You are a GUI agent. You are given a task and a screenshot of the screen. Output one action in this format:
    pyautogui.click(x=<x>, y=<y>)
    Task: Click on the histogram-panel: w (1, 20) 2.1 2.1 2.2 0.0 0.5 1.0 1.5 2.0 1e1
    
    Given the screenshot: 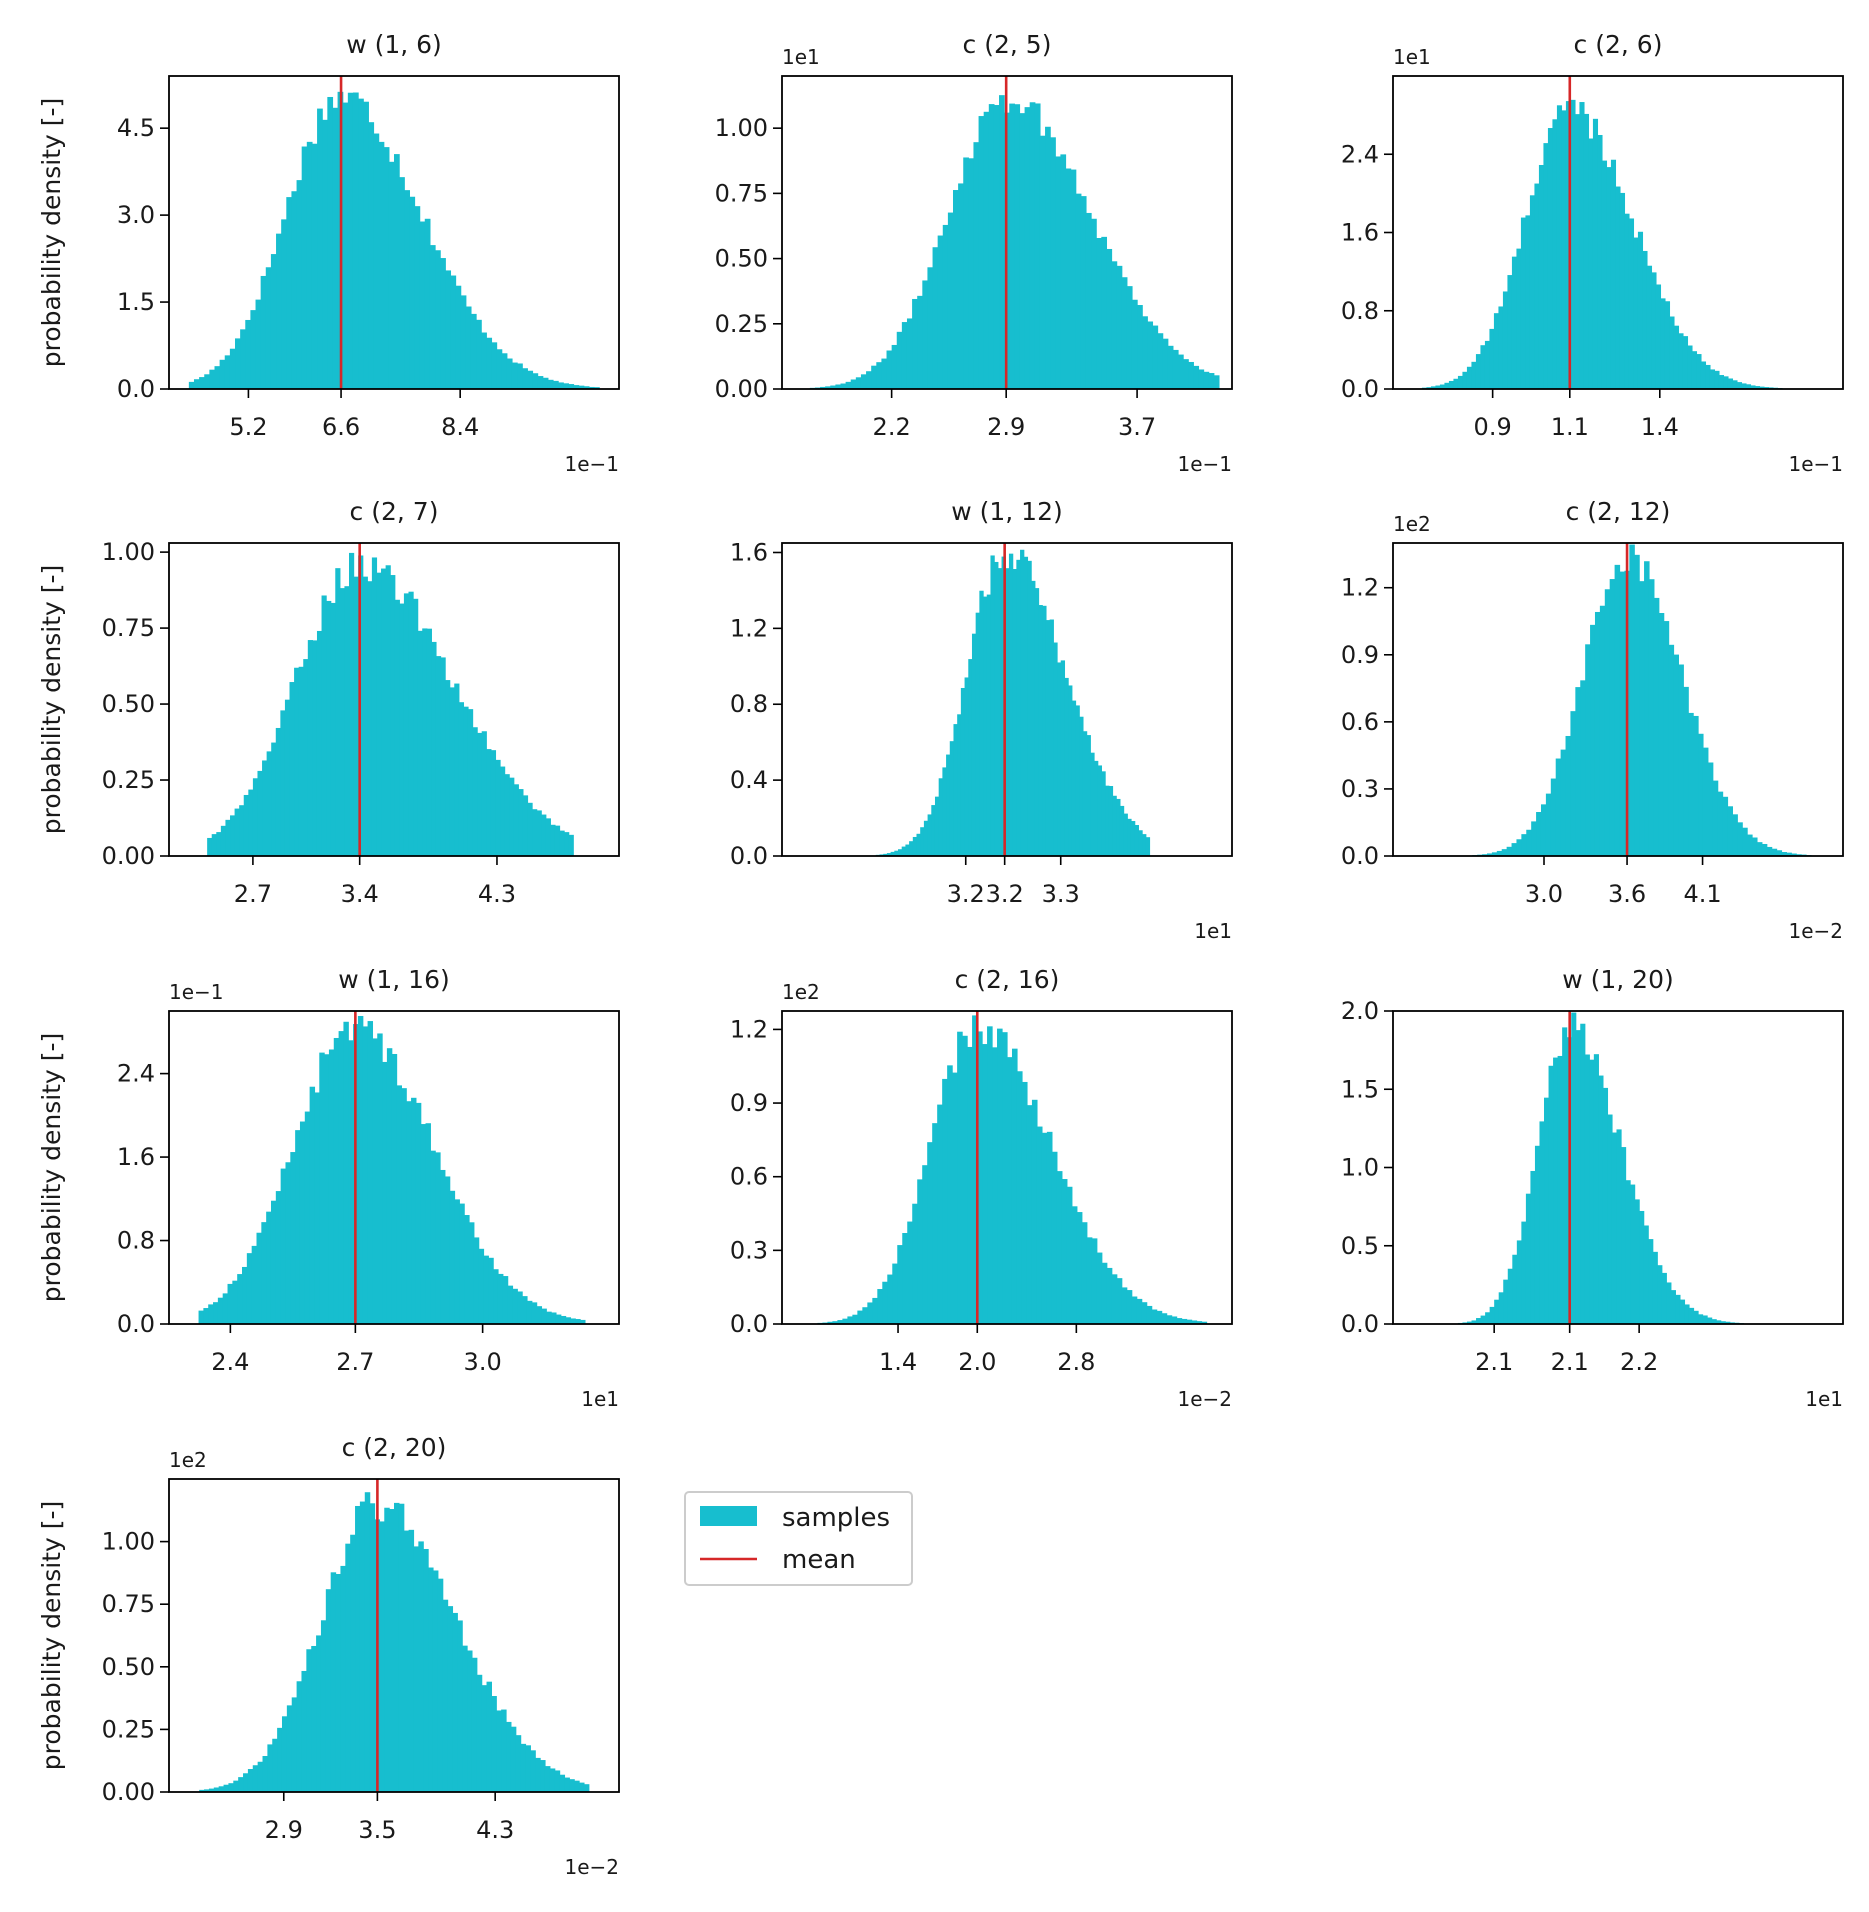 What is the action you would take?
    pyautogui.click(x=1592, y=1188)
    